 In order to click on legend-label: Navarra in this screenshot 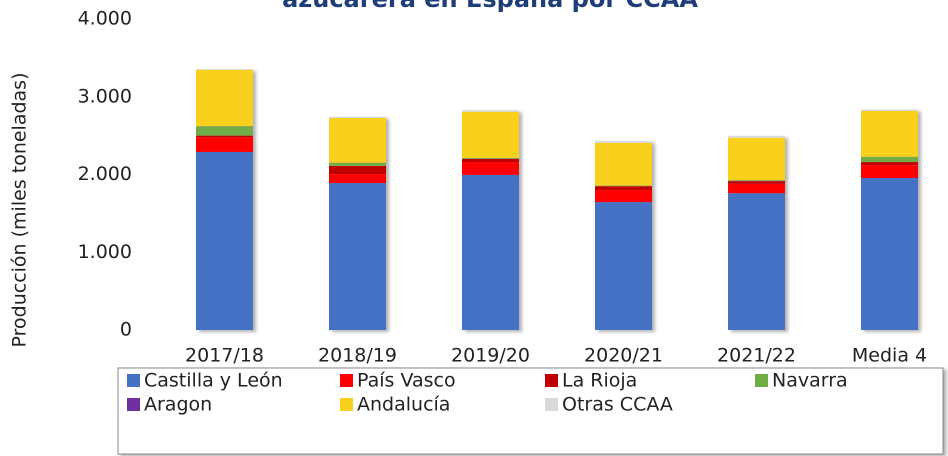, I will do `click(810, 381)`.